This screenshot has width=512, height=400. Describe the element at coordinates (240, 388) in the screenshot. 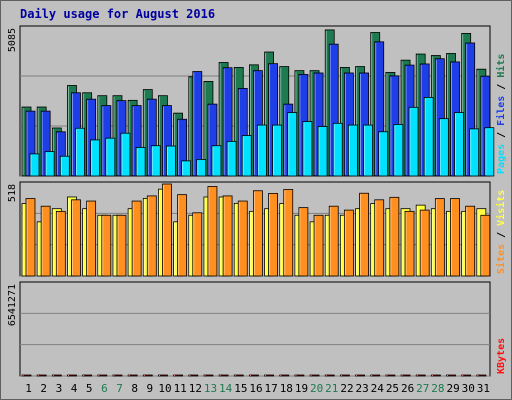

I see `x-tick-label-day-15: 15` at that location.